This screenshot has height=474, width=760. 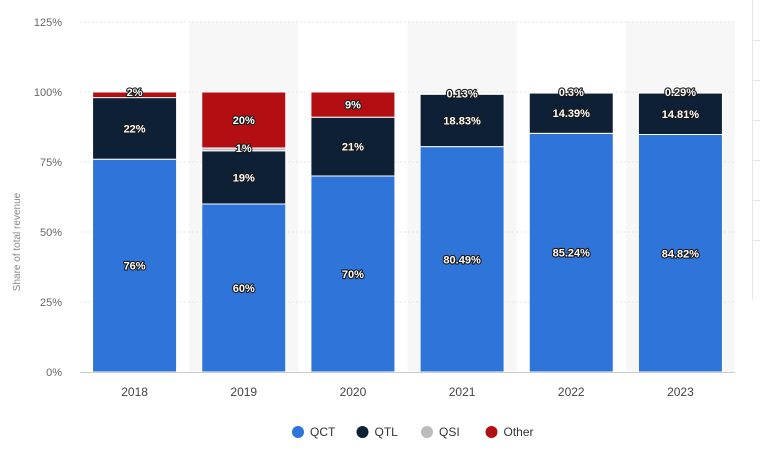 I want to click on x-tick-label: 2018, so click(x=134, y=392).